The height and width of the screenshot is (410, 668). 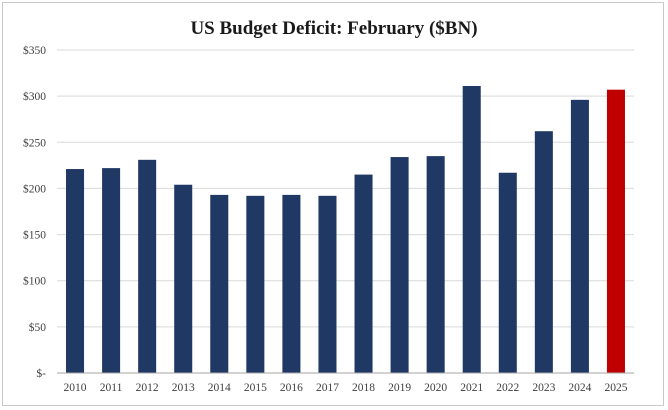 What do you see at coordinates (147, 266) in the screenshot?
I see `bar-2012` at bounding box center [147, 266].